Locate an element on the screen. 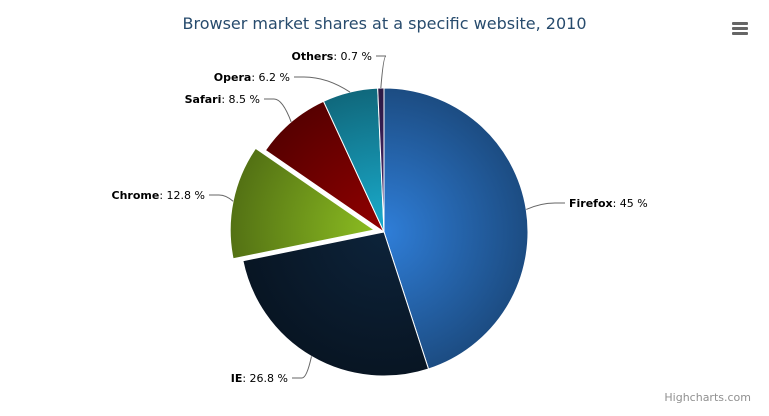  data-label: Opera: 6.2 % is located at coordinates (252, 77).